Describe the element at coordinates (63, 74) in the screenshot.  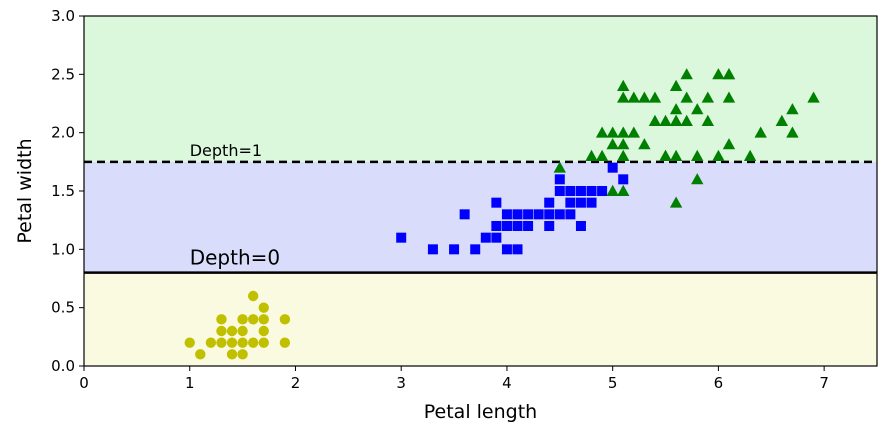
I see `y-tick-label-5: 2.5` at that location.